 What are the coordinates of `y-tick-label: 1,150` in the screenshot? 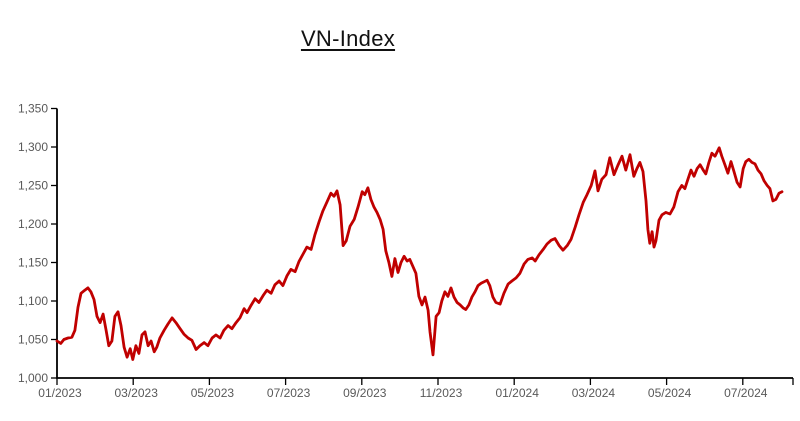 It's located at (33, 263).